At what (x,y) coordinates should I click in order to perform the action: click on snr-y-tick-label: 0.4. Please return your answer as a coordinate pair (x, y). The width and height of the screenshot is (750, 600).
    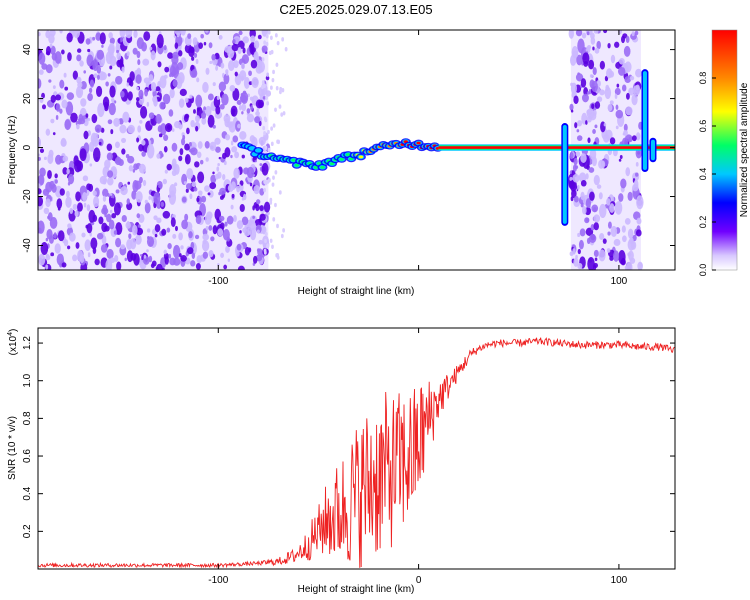
    Looking at the image, I should click on (27, 493).